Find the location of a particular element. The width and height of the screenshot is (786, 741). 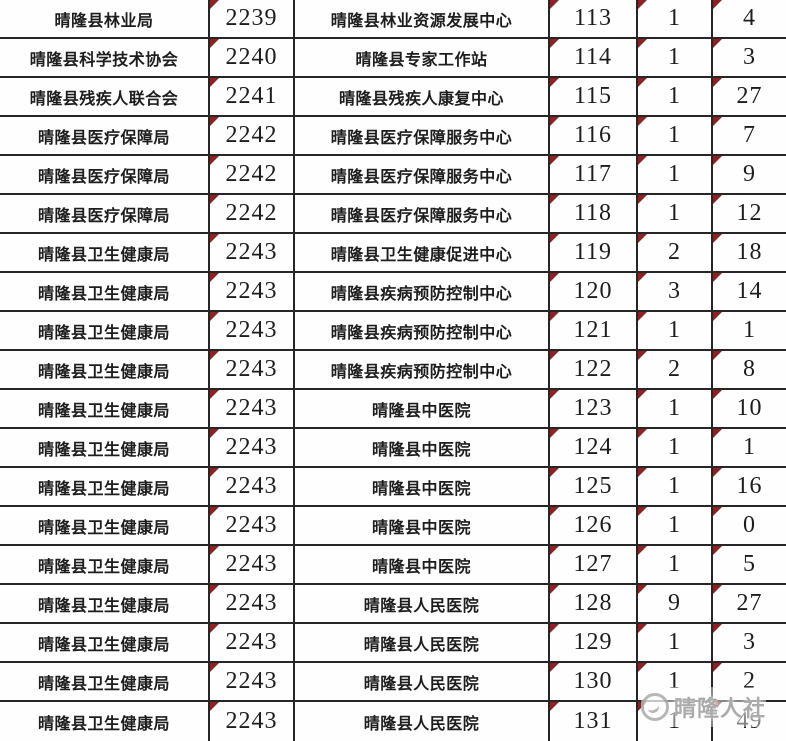

cell-position-number: 114 is located at coordinates (594, 58).